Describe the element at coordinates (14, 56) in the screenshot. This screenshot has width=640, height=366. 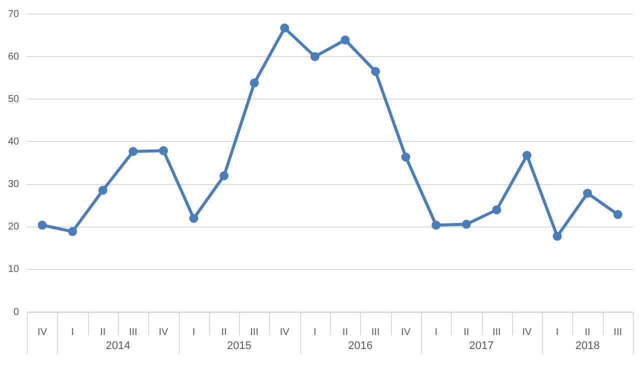
I see `y-tick-label: 60` at that location.